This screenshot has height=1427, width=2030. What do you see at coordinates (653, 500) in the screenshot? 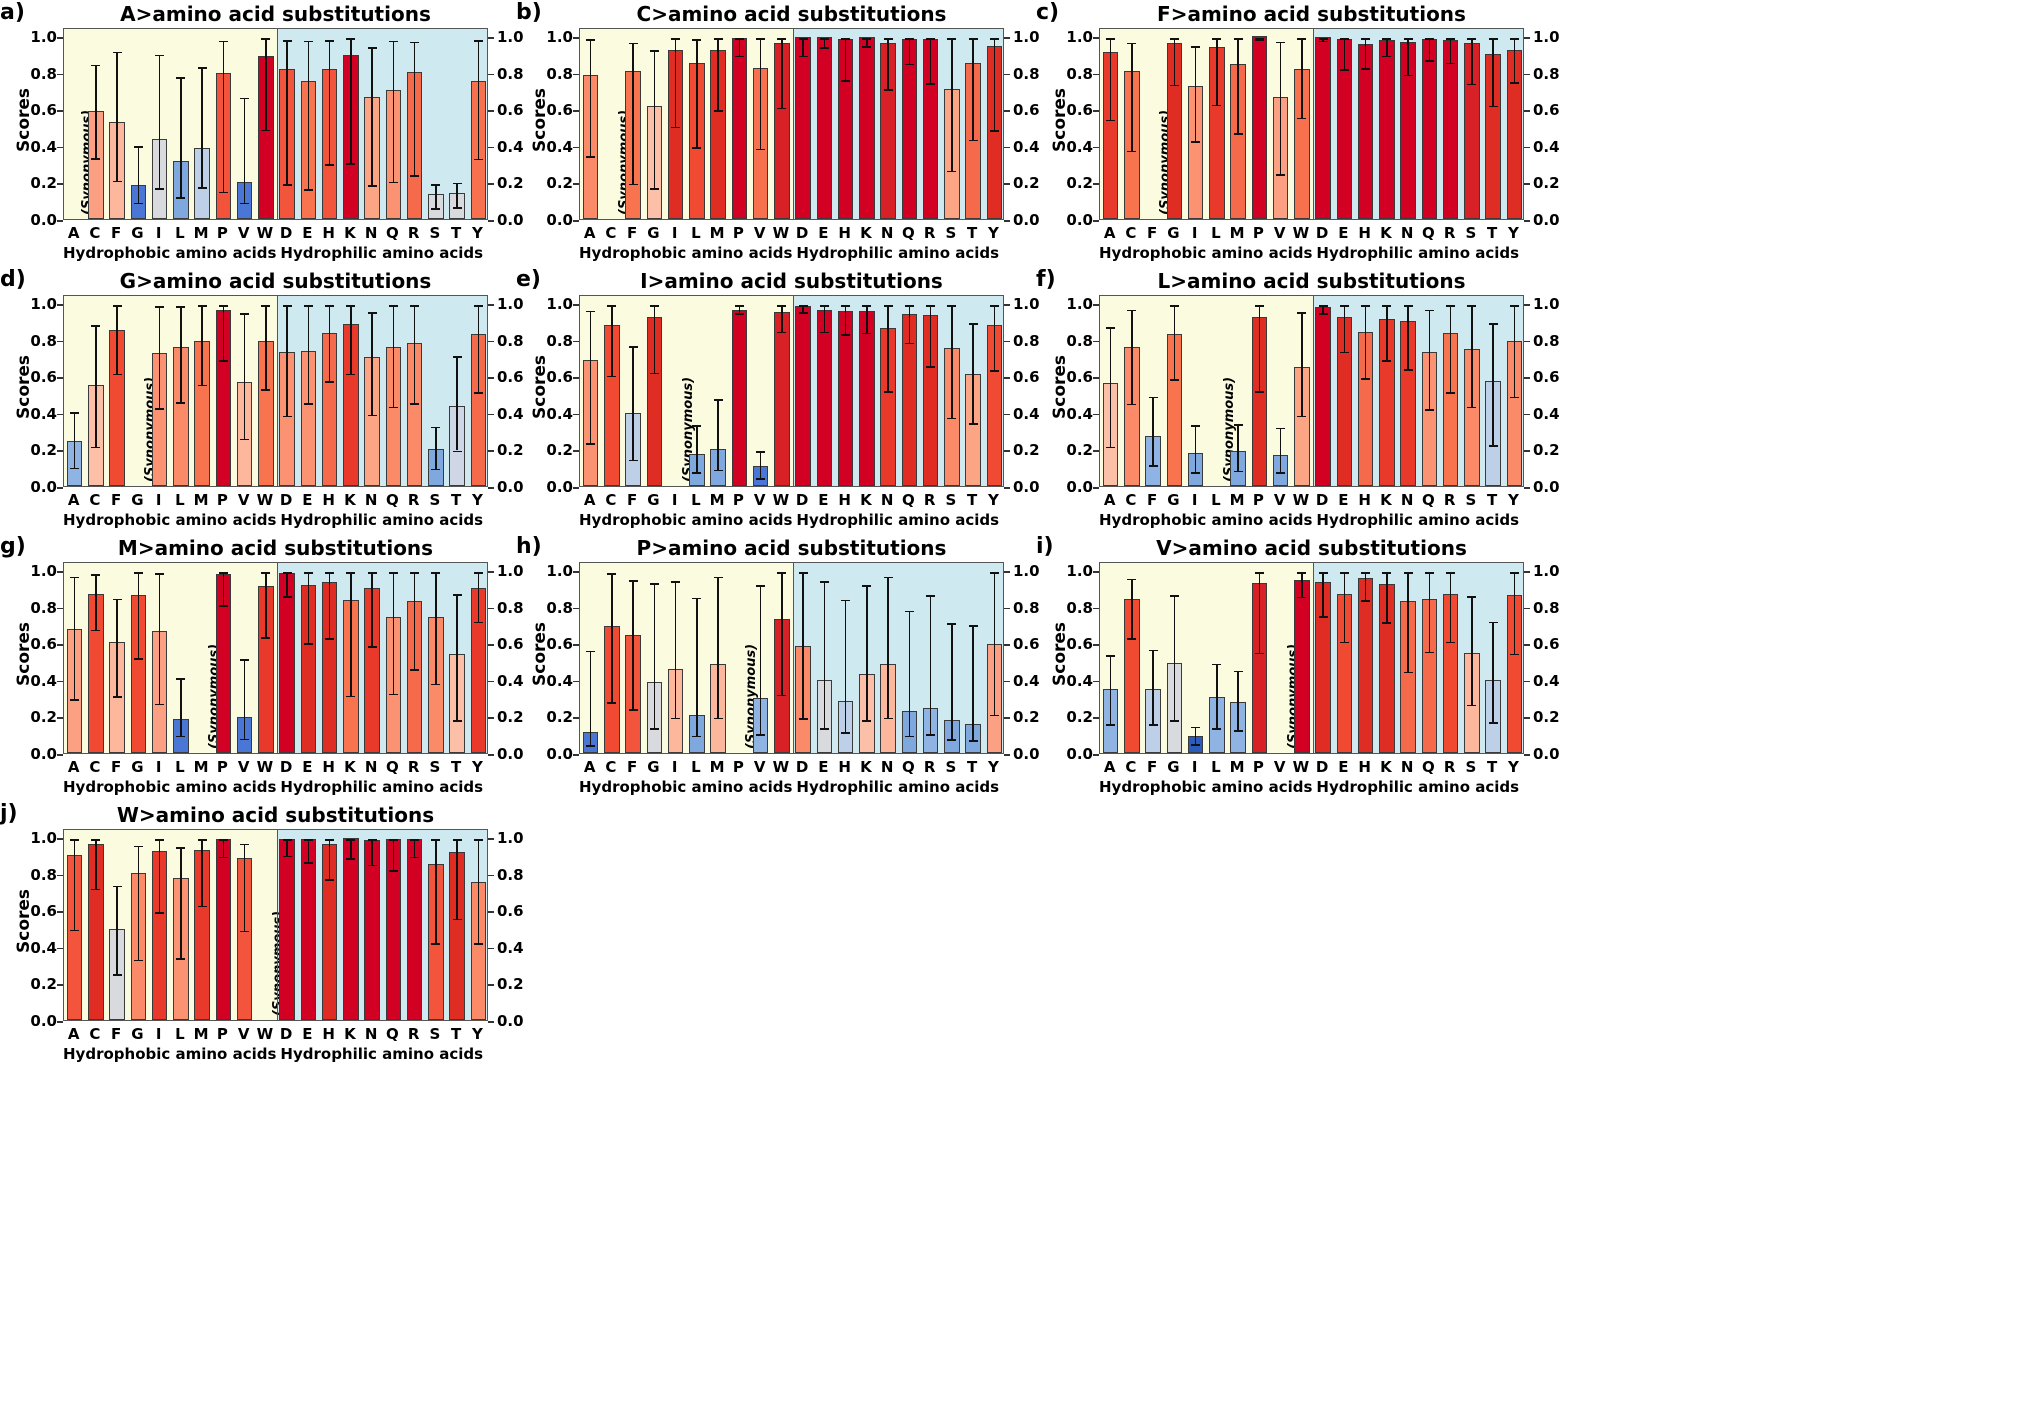
I see `x-tick-e-G: G` at bounding box center [653, 500].